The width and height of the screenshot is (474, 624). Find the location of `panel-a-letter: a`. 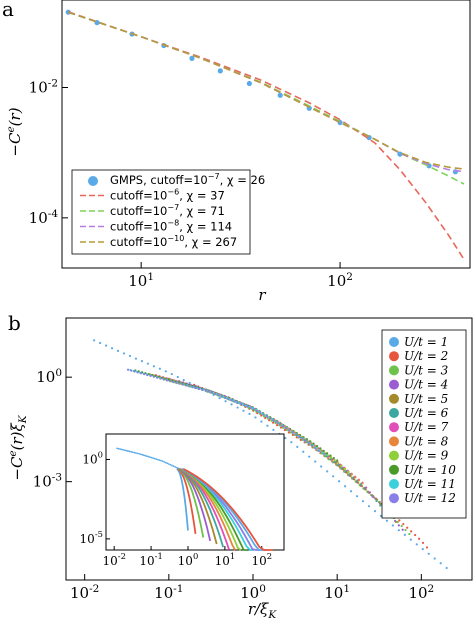

panel-a-letter: a is located at coordinates (8, 10).